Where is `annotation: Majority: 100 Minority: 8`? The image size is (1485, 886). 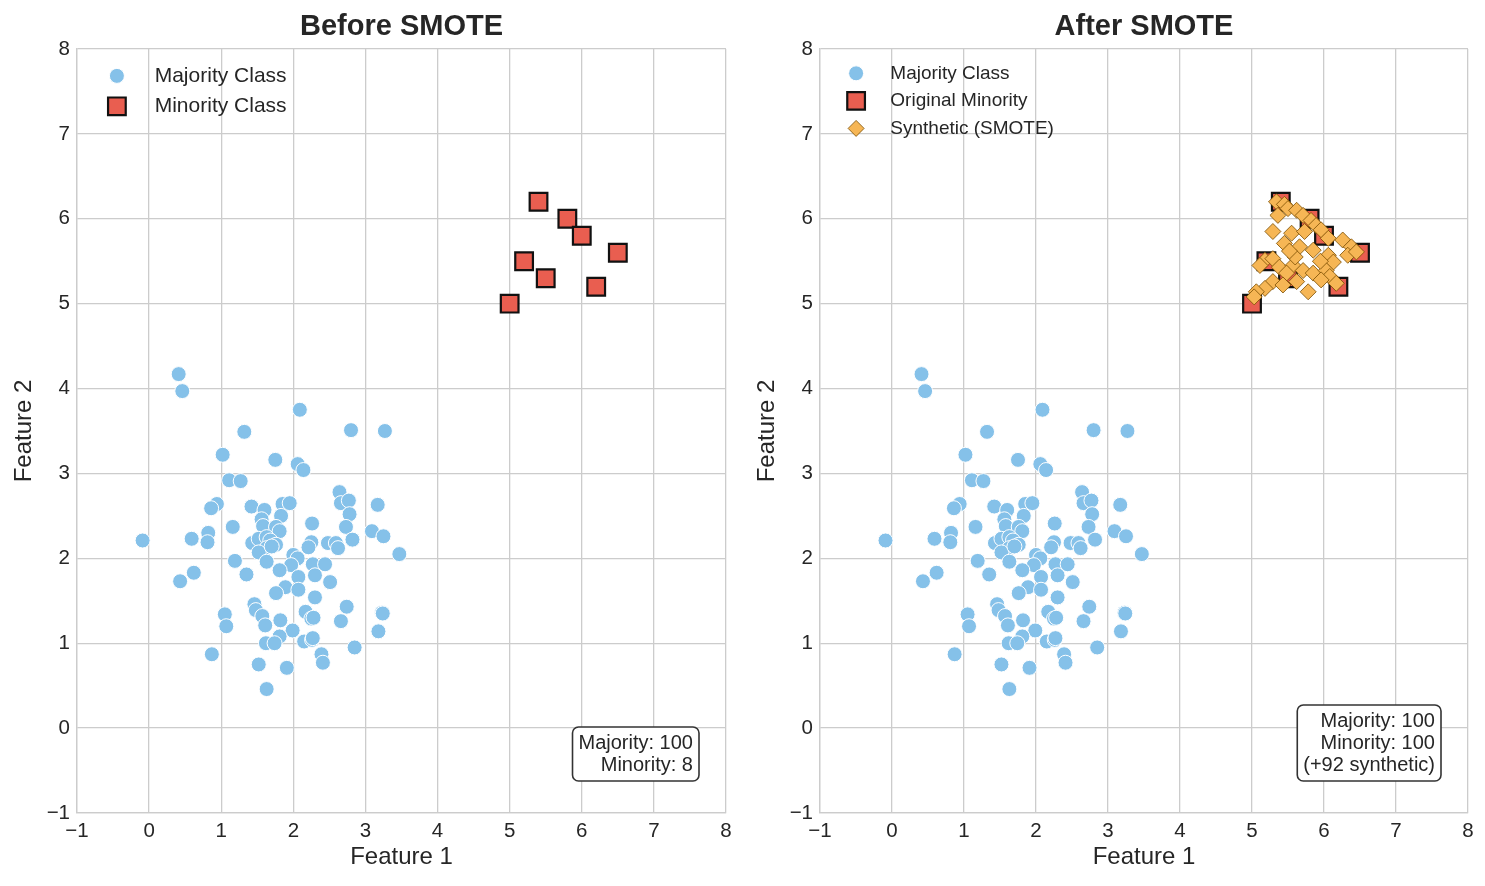 annotation: Majority: 100 Minority: 8 is located at coordinates (635, 752).